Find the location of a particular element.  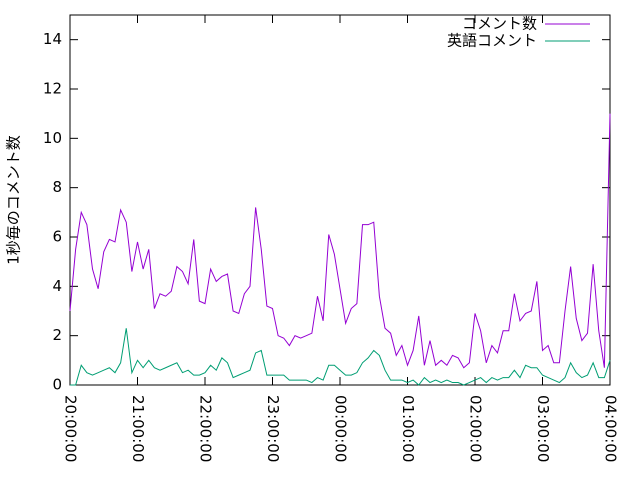

series-line is located at coordinates (340, 357).